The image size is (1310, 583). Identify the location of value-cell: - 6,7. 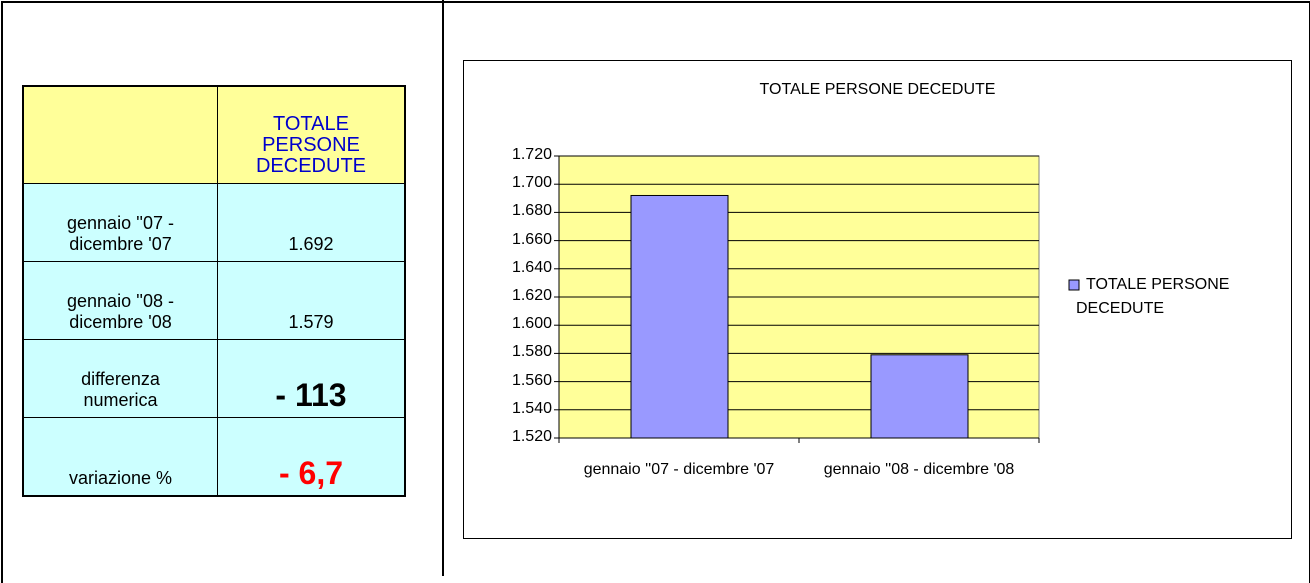
(311, 457).